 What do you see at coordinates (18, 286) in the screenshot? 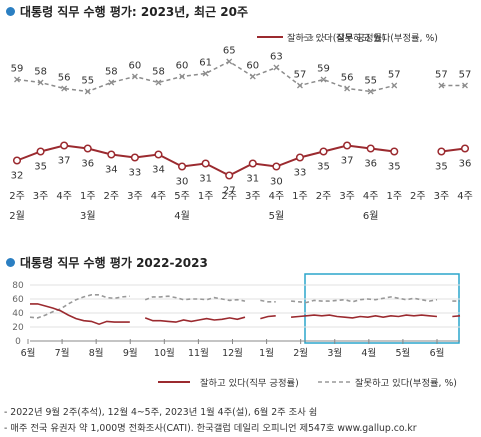
I see `y-tick-label: 80` at bounding box center [18, 286].